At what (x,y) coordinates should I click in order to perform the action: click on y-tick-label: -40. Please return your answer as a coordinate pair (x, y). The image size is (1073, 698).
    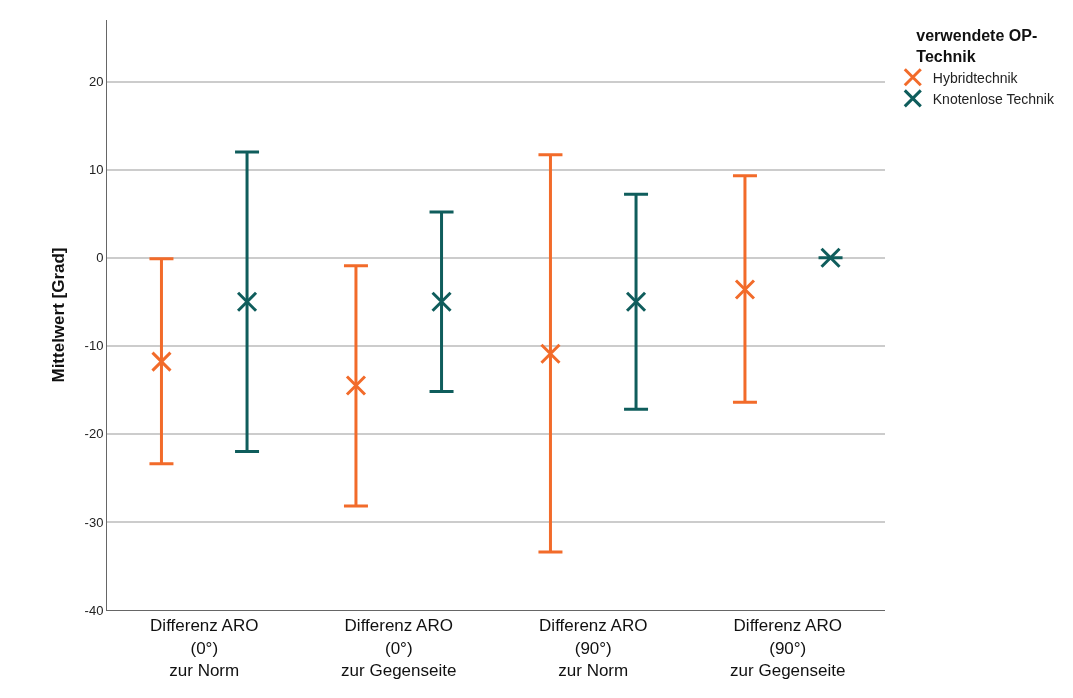
    Looking at the image, I should click on (94, 610).